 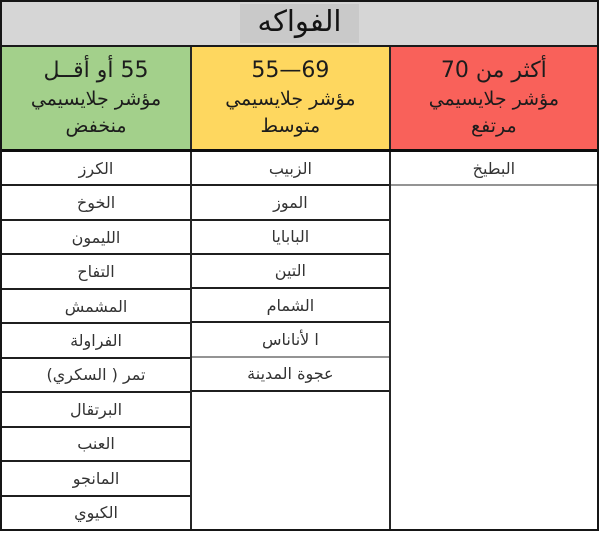 I want to click on fruit-cell: المانجو, so click(x=96, y=479).